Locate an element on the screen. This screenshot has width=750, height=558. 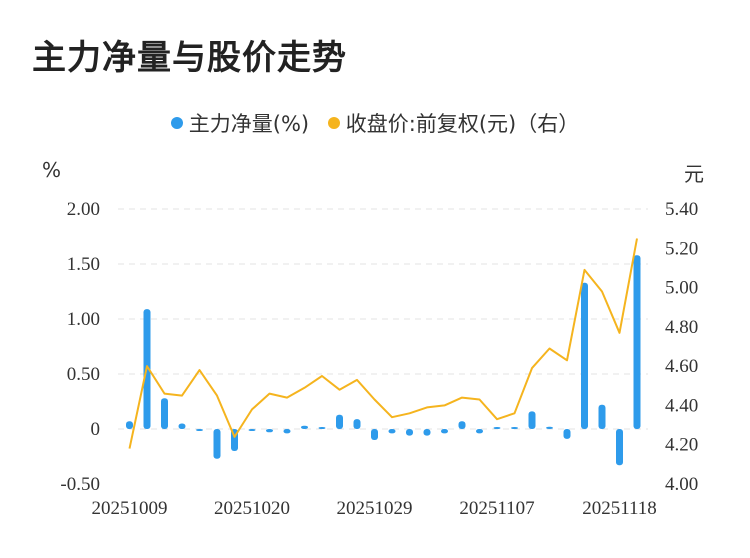
left-axis-tick-label: 2.00 is located at coordinates (83, 209).